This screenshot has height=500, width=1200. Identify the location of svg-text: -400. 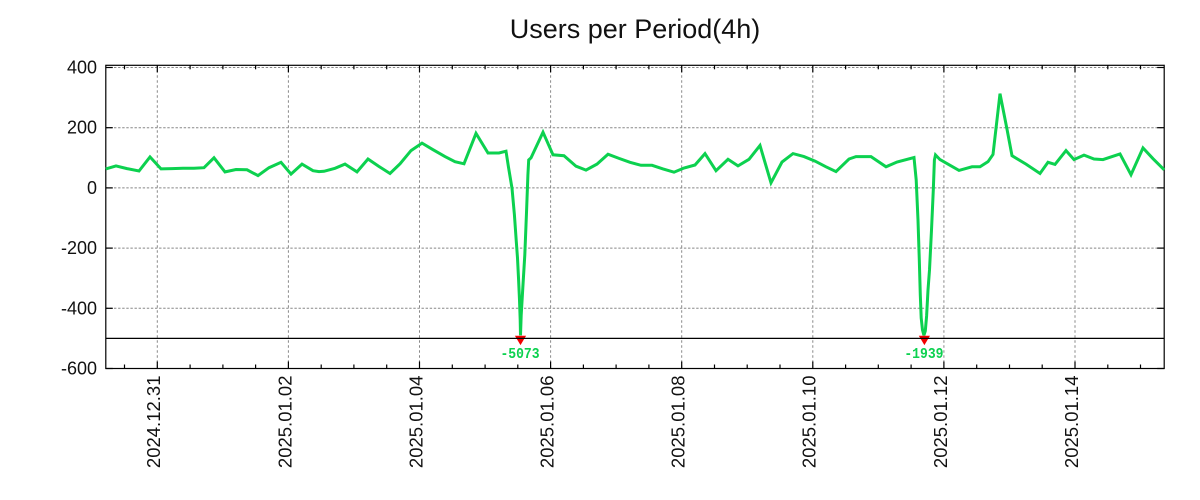
(79, 308).